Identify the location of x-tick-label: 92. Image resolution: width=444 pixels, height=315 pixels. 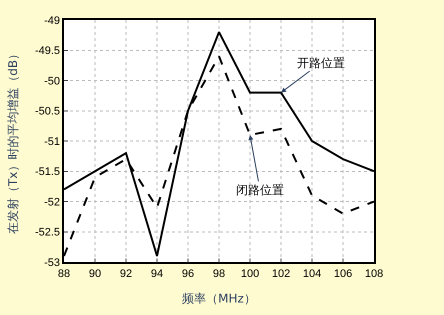
(126, 274).